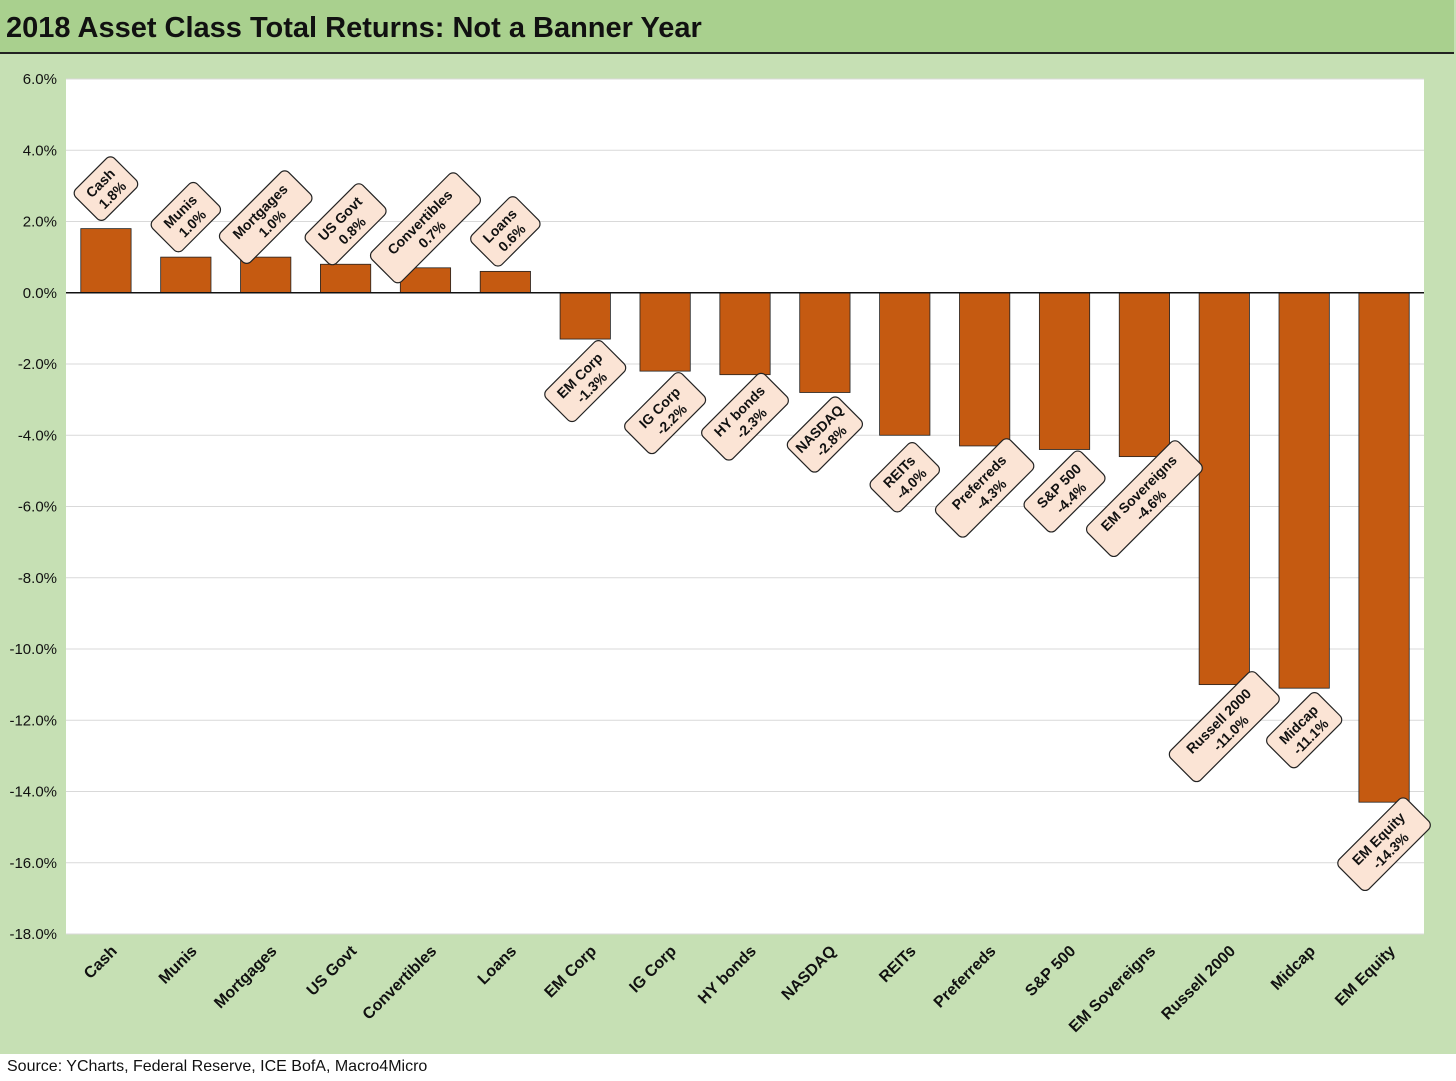  What do you see at coordinates (1199, 983) in the screenshot?
I see `x-tick-label: Russell 2000` at bounding box center [1199, 983].